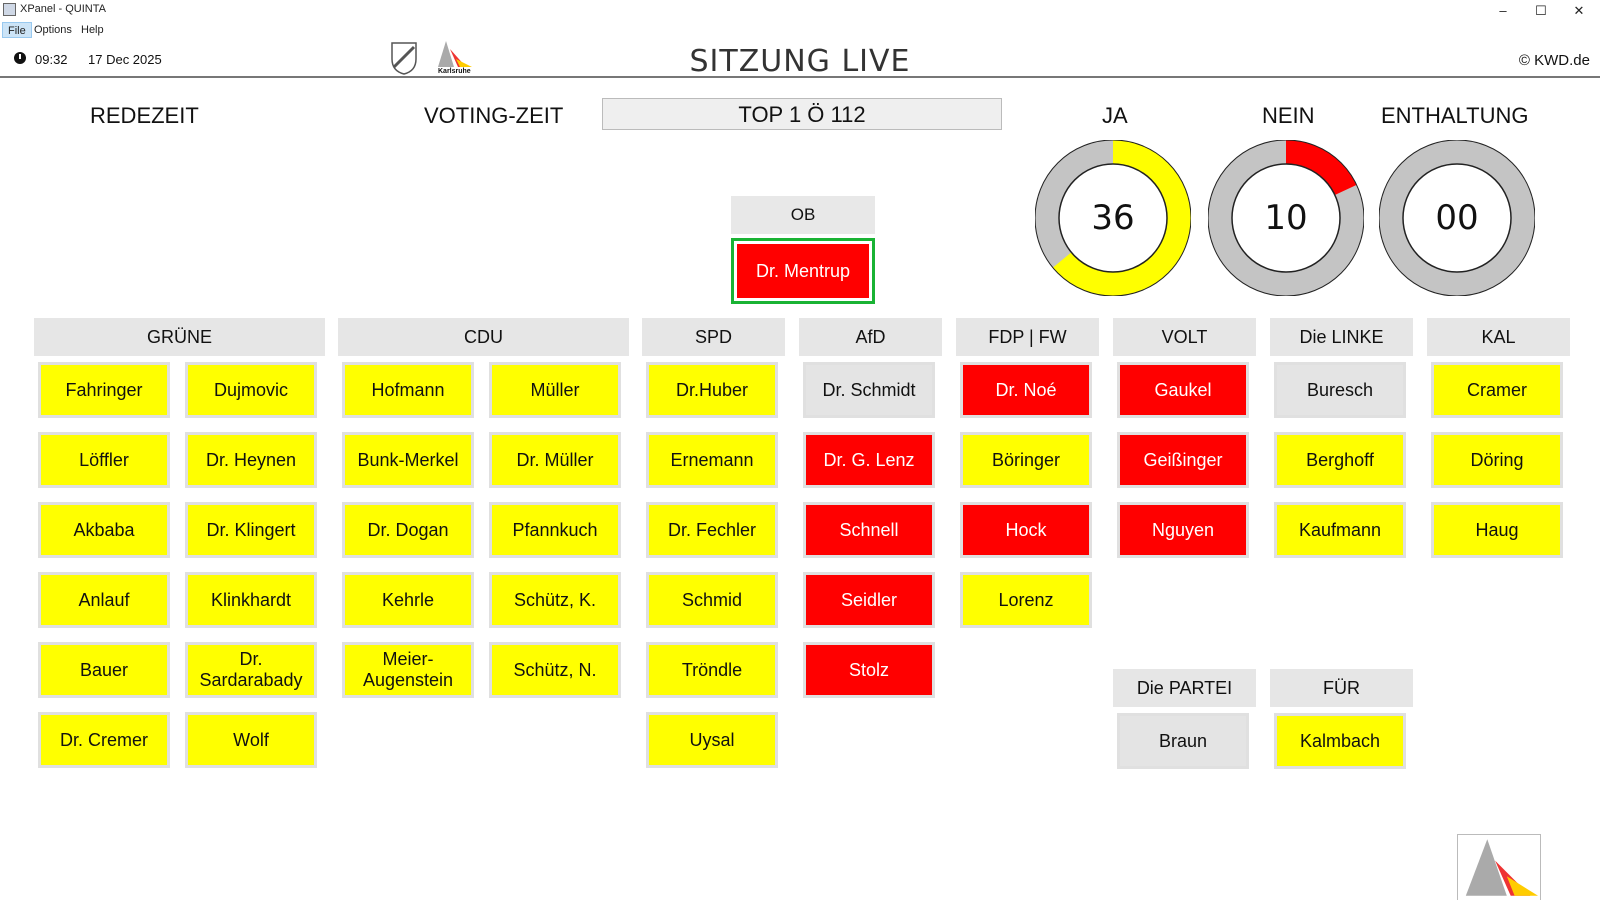 The image size is (1600, 900). Describe the element at coordinates (1026, 390) in the screenshot. I see `member-button: Dr. Noé` at that location.